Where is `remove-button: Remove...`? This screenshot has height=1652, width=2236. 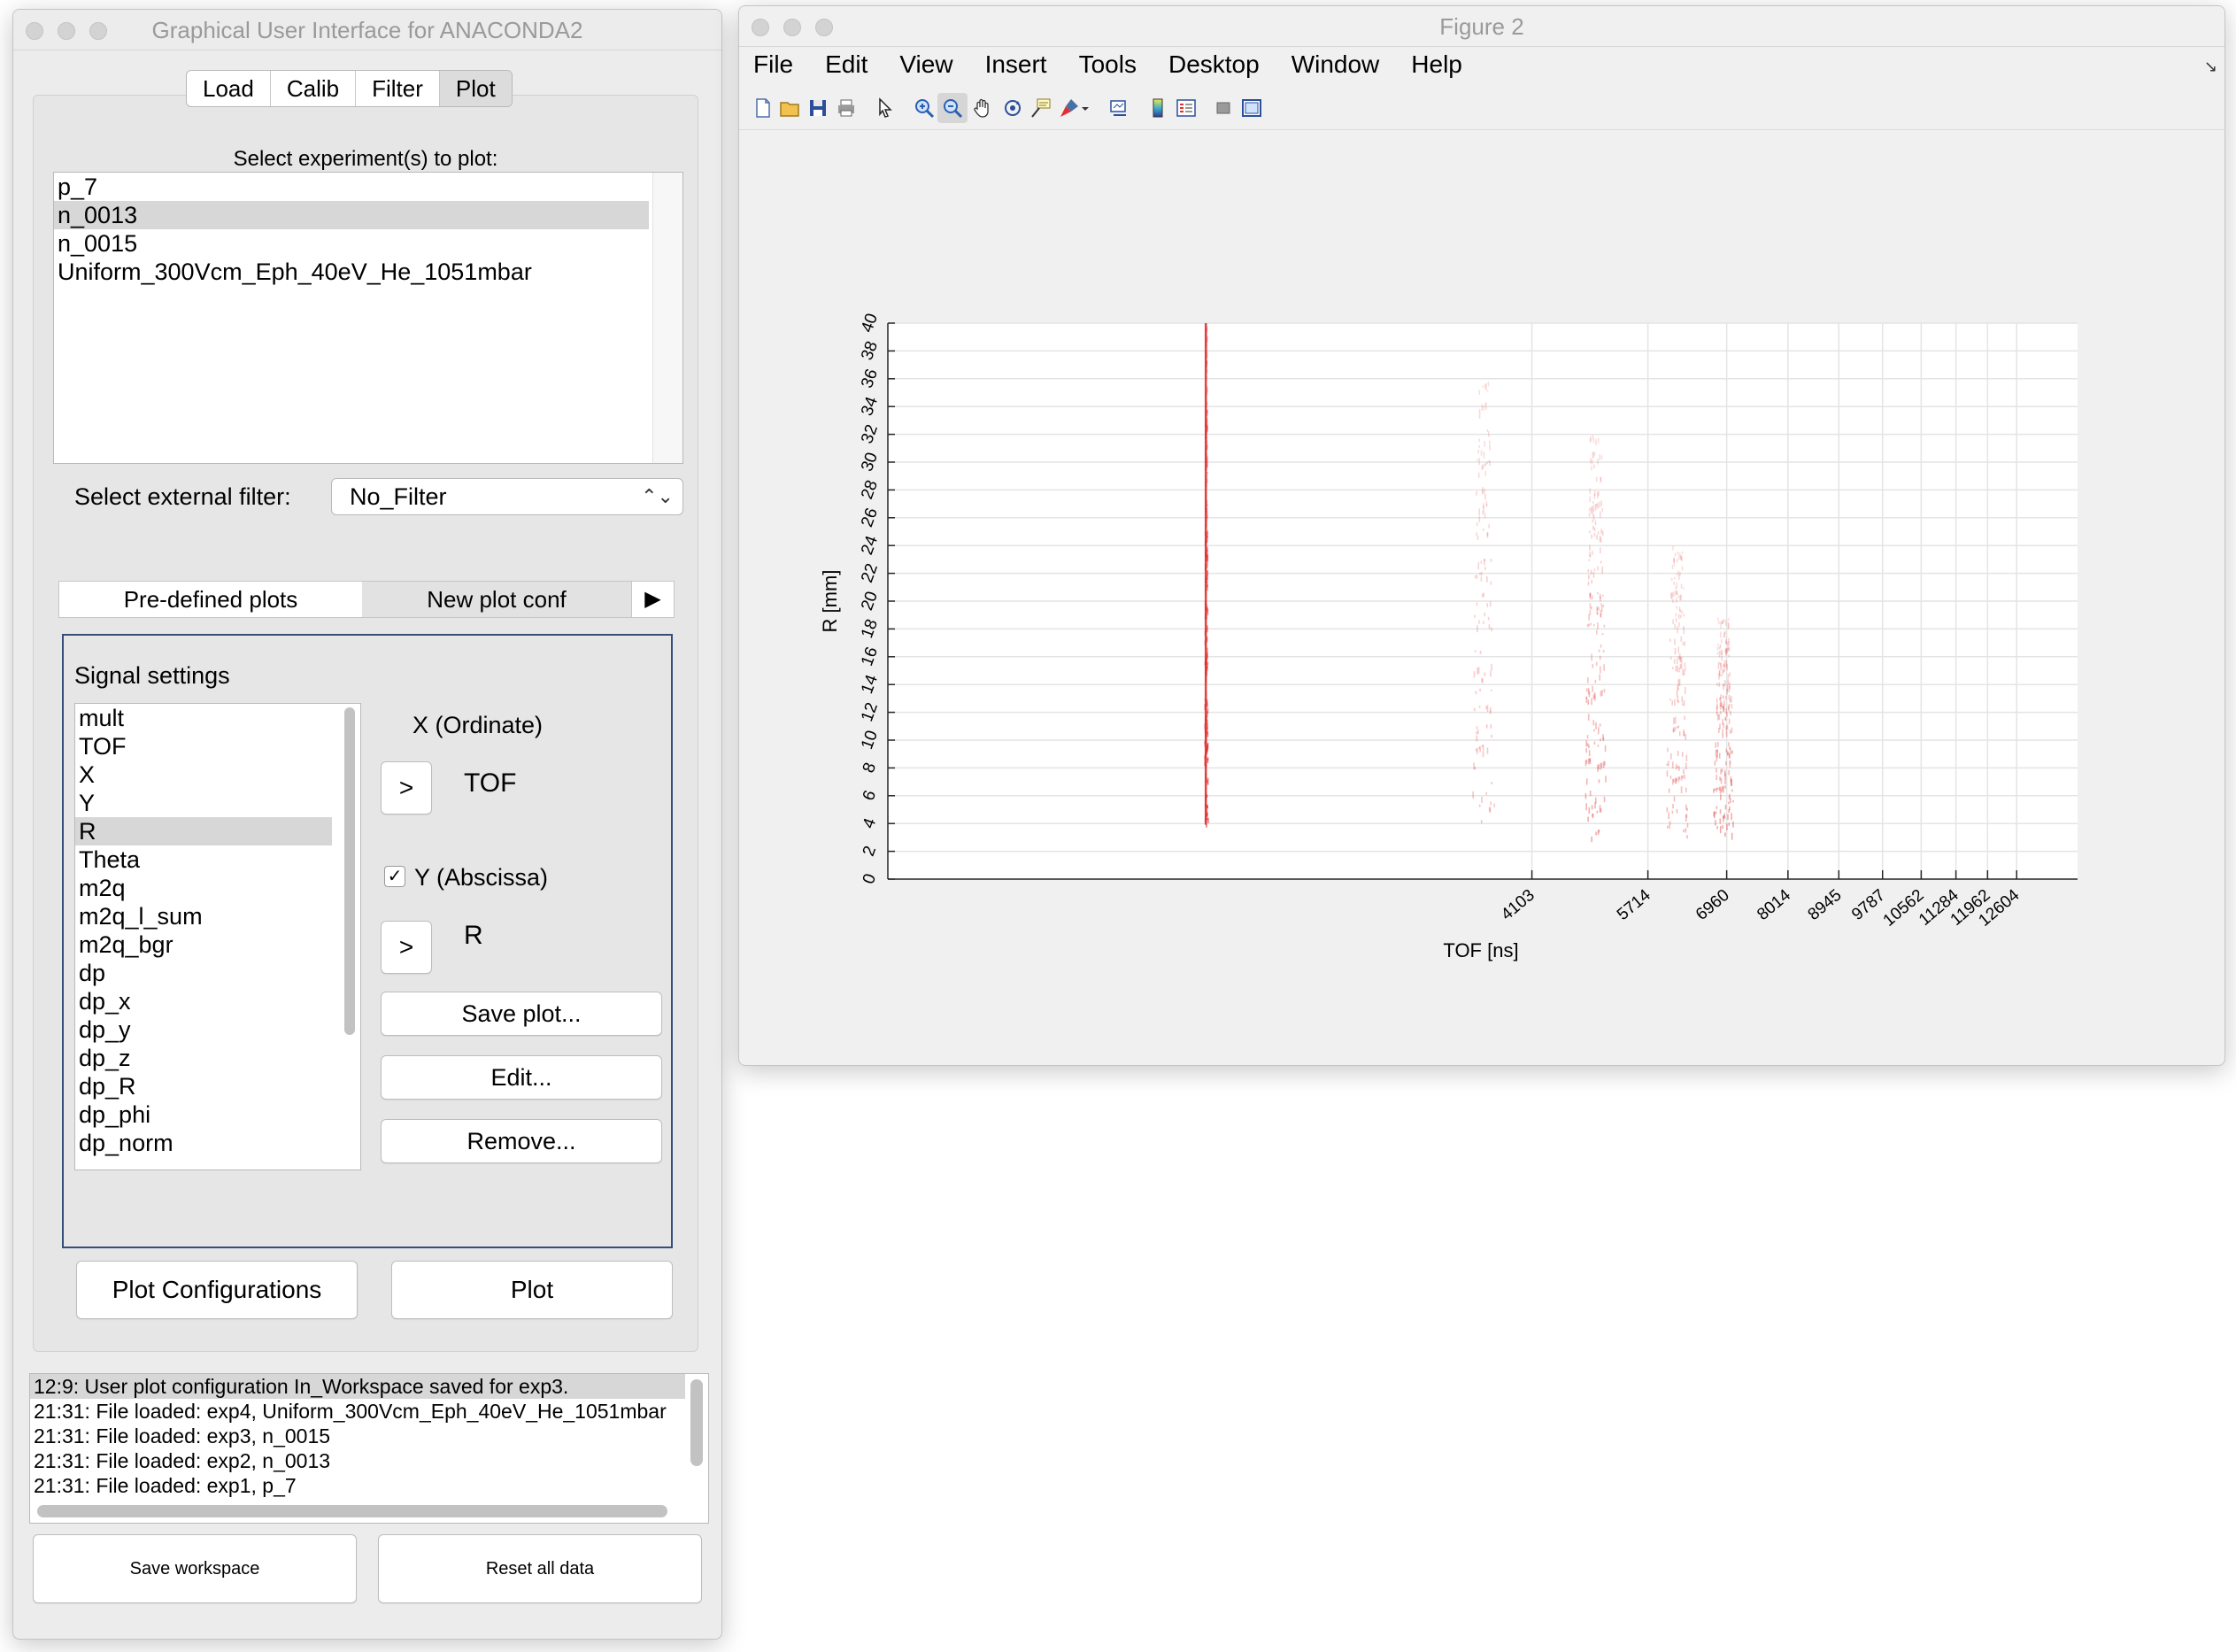
remove-button: Remove... is located at coordinates (521, 1141).